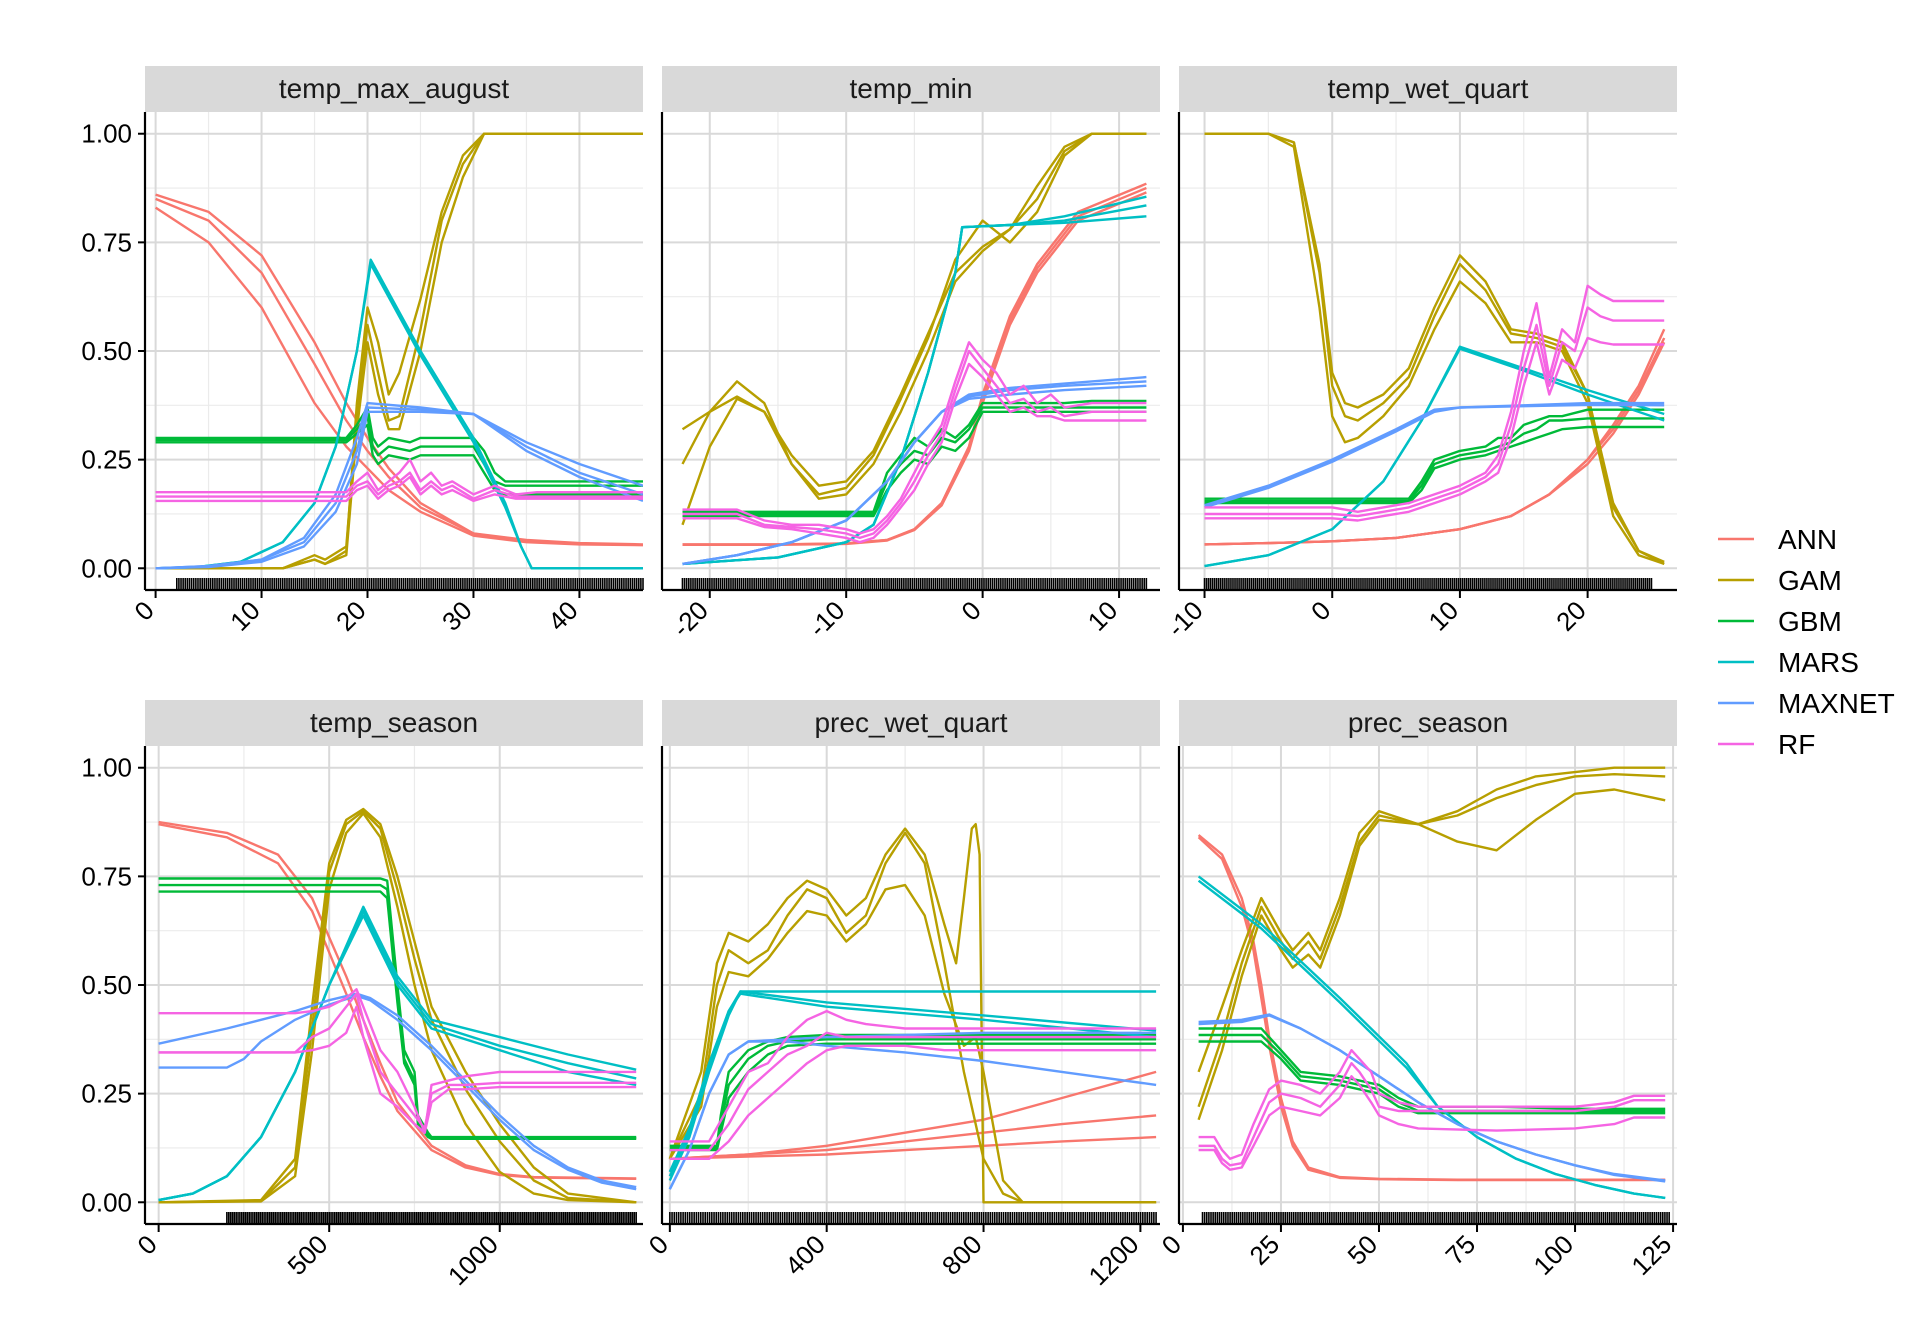 The height and width of the screenshot is (1344, 1920). I want to click on panel-title: temp_wet_quart, so click(1428, 88).